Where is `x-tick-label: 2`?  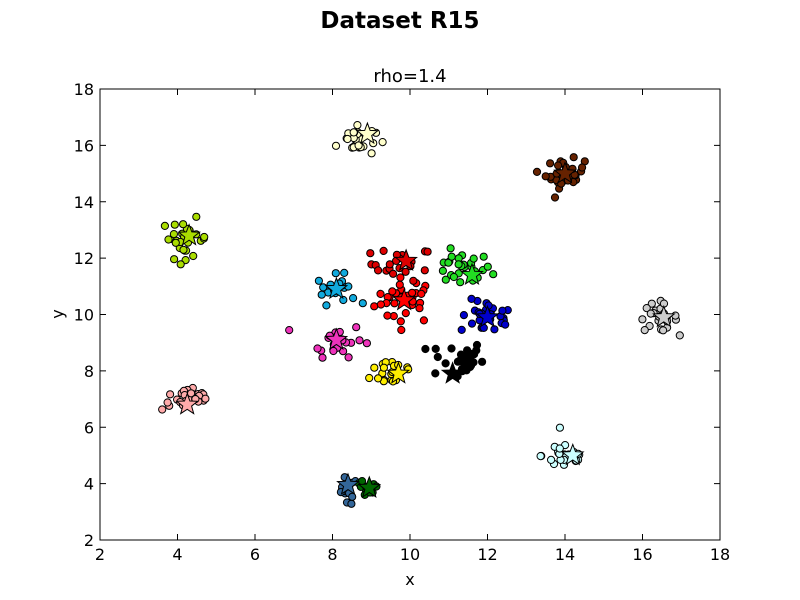
x-tick-label: 2 is located at coordinates (100, 554).